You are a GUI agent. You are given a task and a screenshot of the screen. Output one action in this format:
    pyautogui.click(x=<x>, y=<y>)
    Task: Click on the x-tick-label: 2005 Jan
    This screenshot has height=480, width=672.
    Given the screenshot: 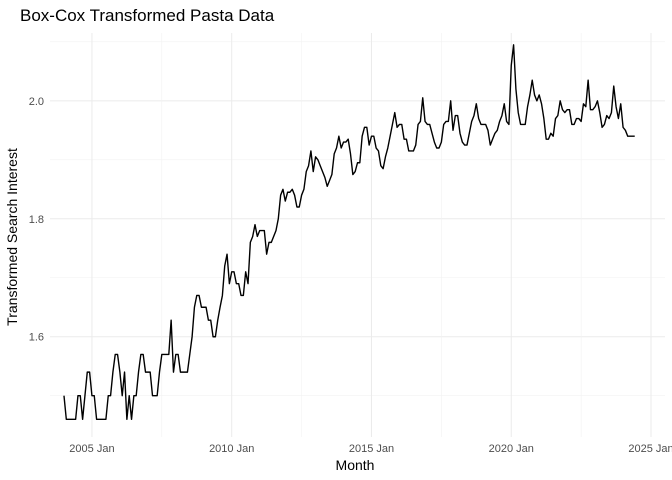 What is the action you would take?
    pyautogui.click(x=91, y=449)
    